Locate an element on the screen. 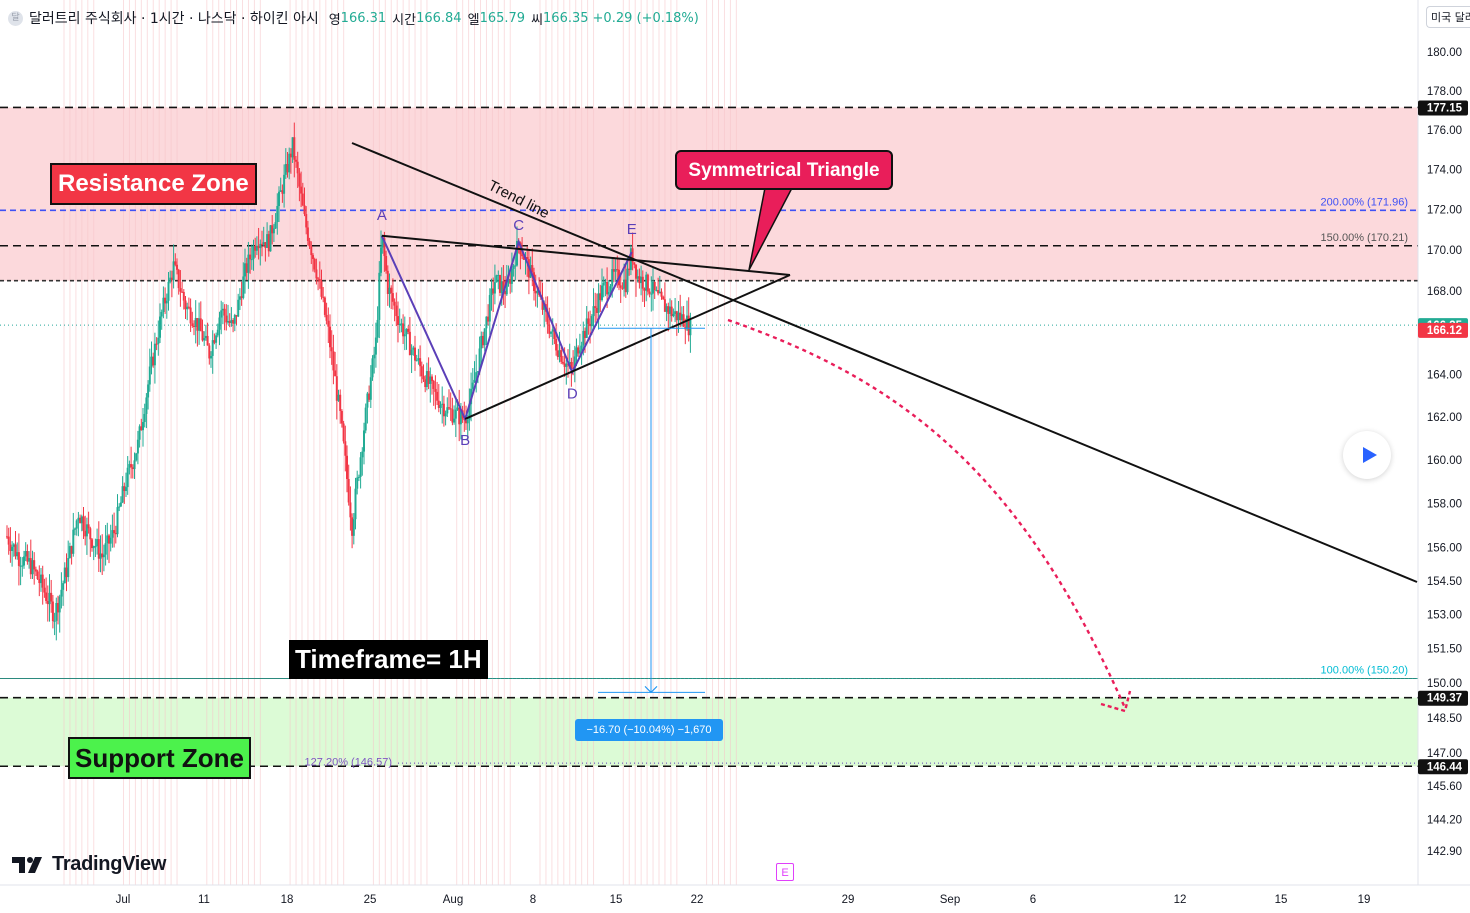 The height and width of the screenshot is (913, 1470). symbol-title: 달러트리 주식회사 · 1시간 · 나스닥 · 하이킨 아시 is located at coordinates (174, 19).